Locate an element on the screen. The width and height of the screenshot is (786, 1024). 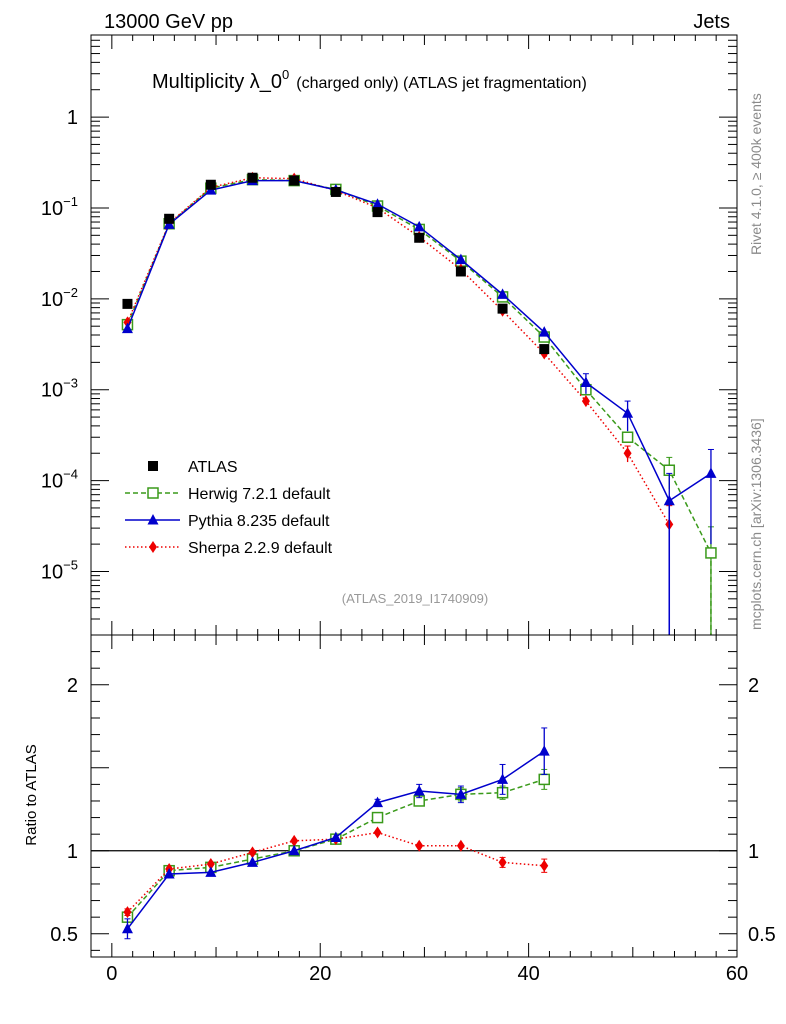
ratio-ytick-label-right: 2 is located at coordinates (753, 686).